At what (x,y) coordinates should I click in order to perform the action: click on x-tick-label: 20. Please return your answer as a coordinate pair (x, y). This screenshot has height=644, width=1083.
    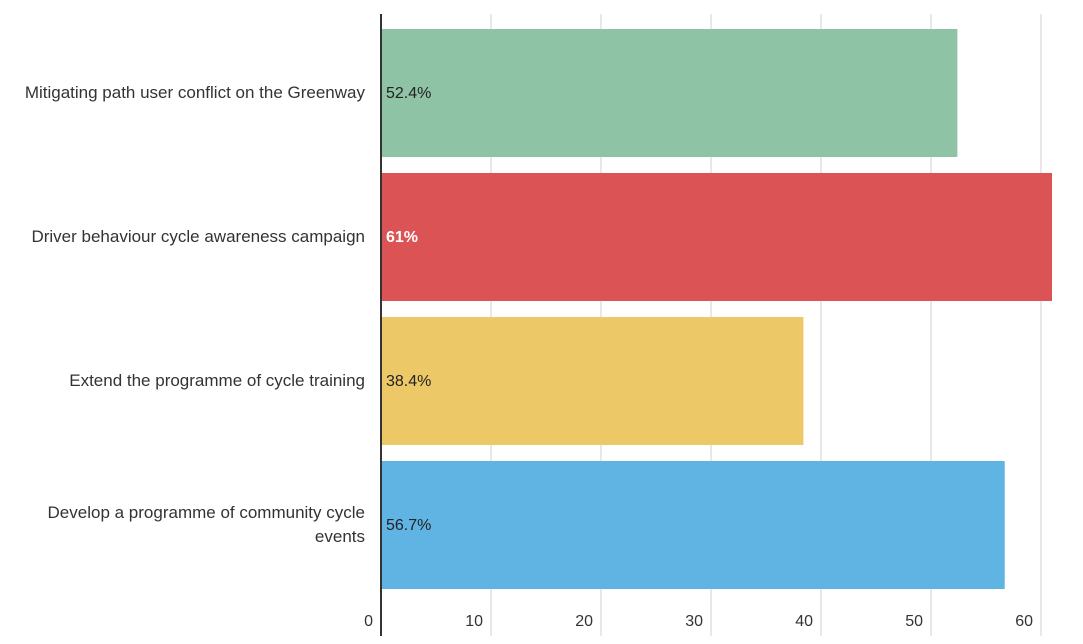
    Looking at the image, I should click on (584, 621).